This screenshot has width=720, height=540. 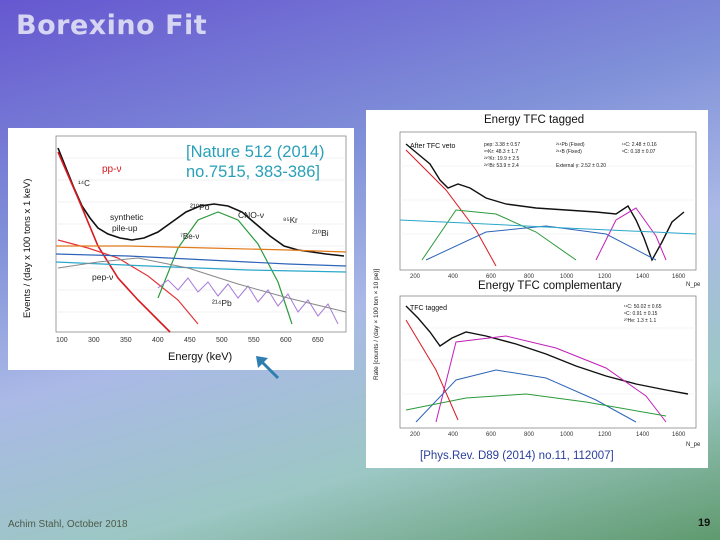 What do you see at coordinates (248, 301) in the screenshot?
I see `pb214-curve` at bounding box center [248, 301].